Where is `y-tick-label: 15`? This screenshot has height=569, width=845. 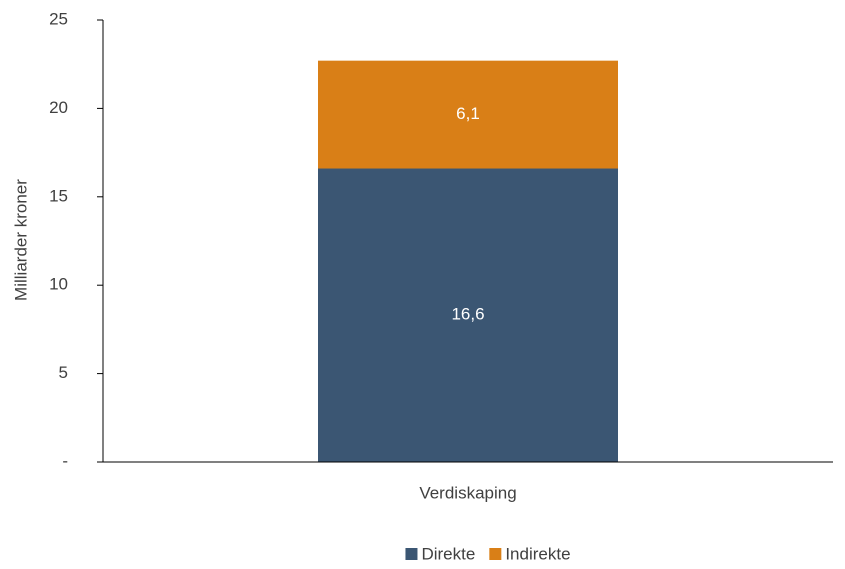
y-tick-label: 15 is located at coordinates (58, 195).